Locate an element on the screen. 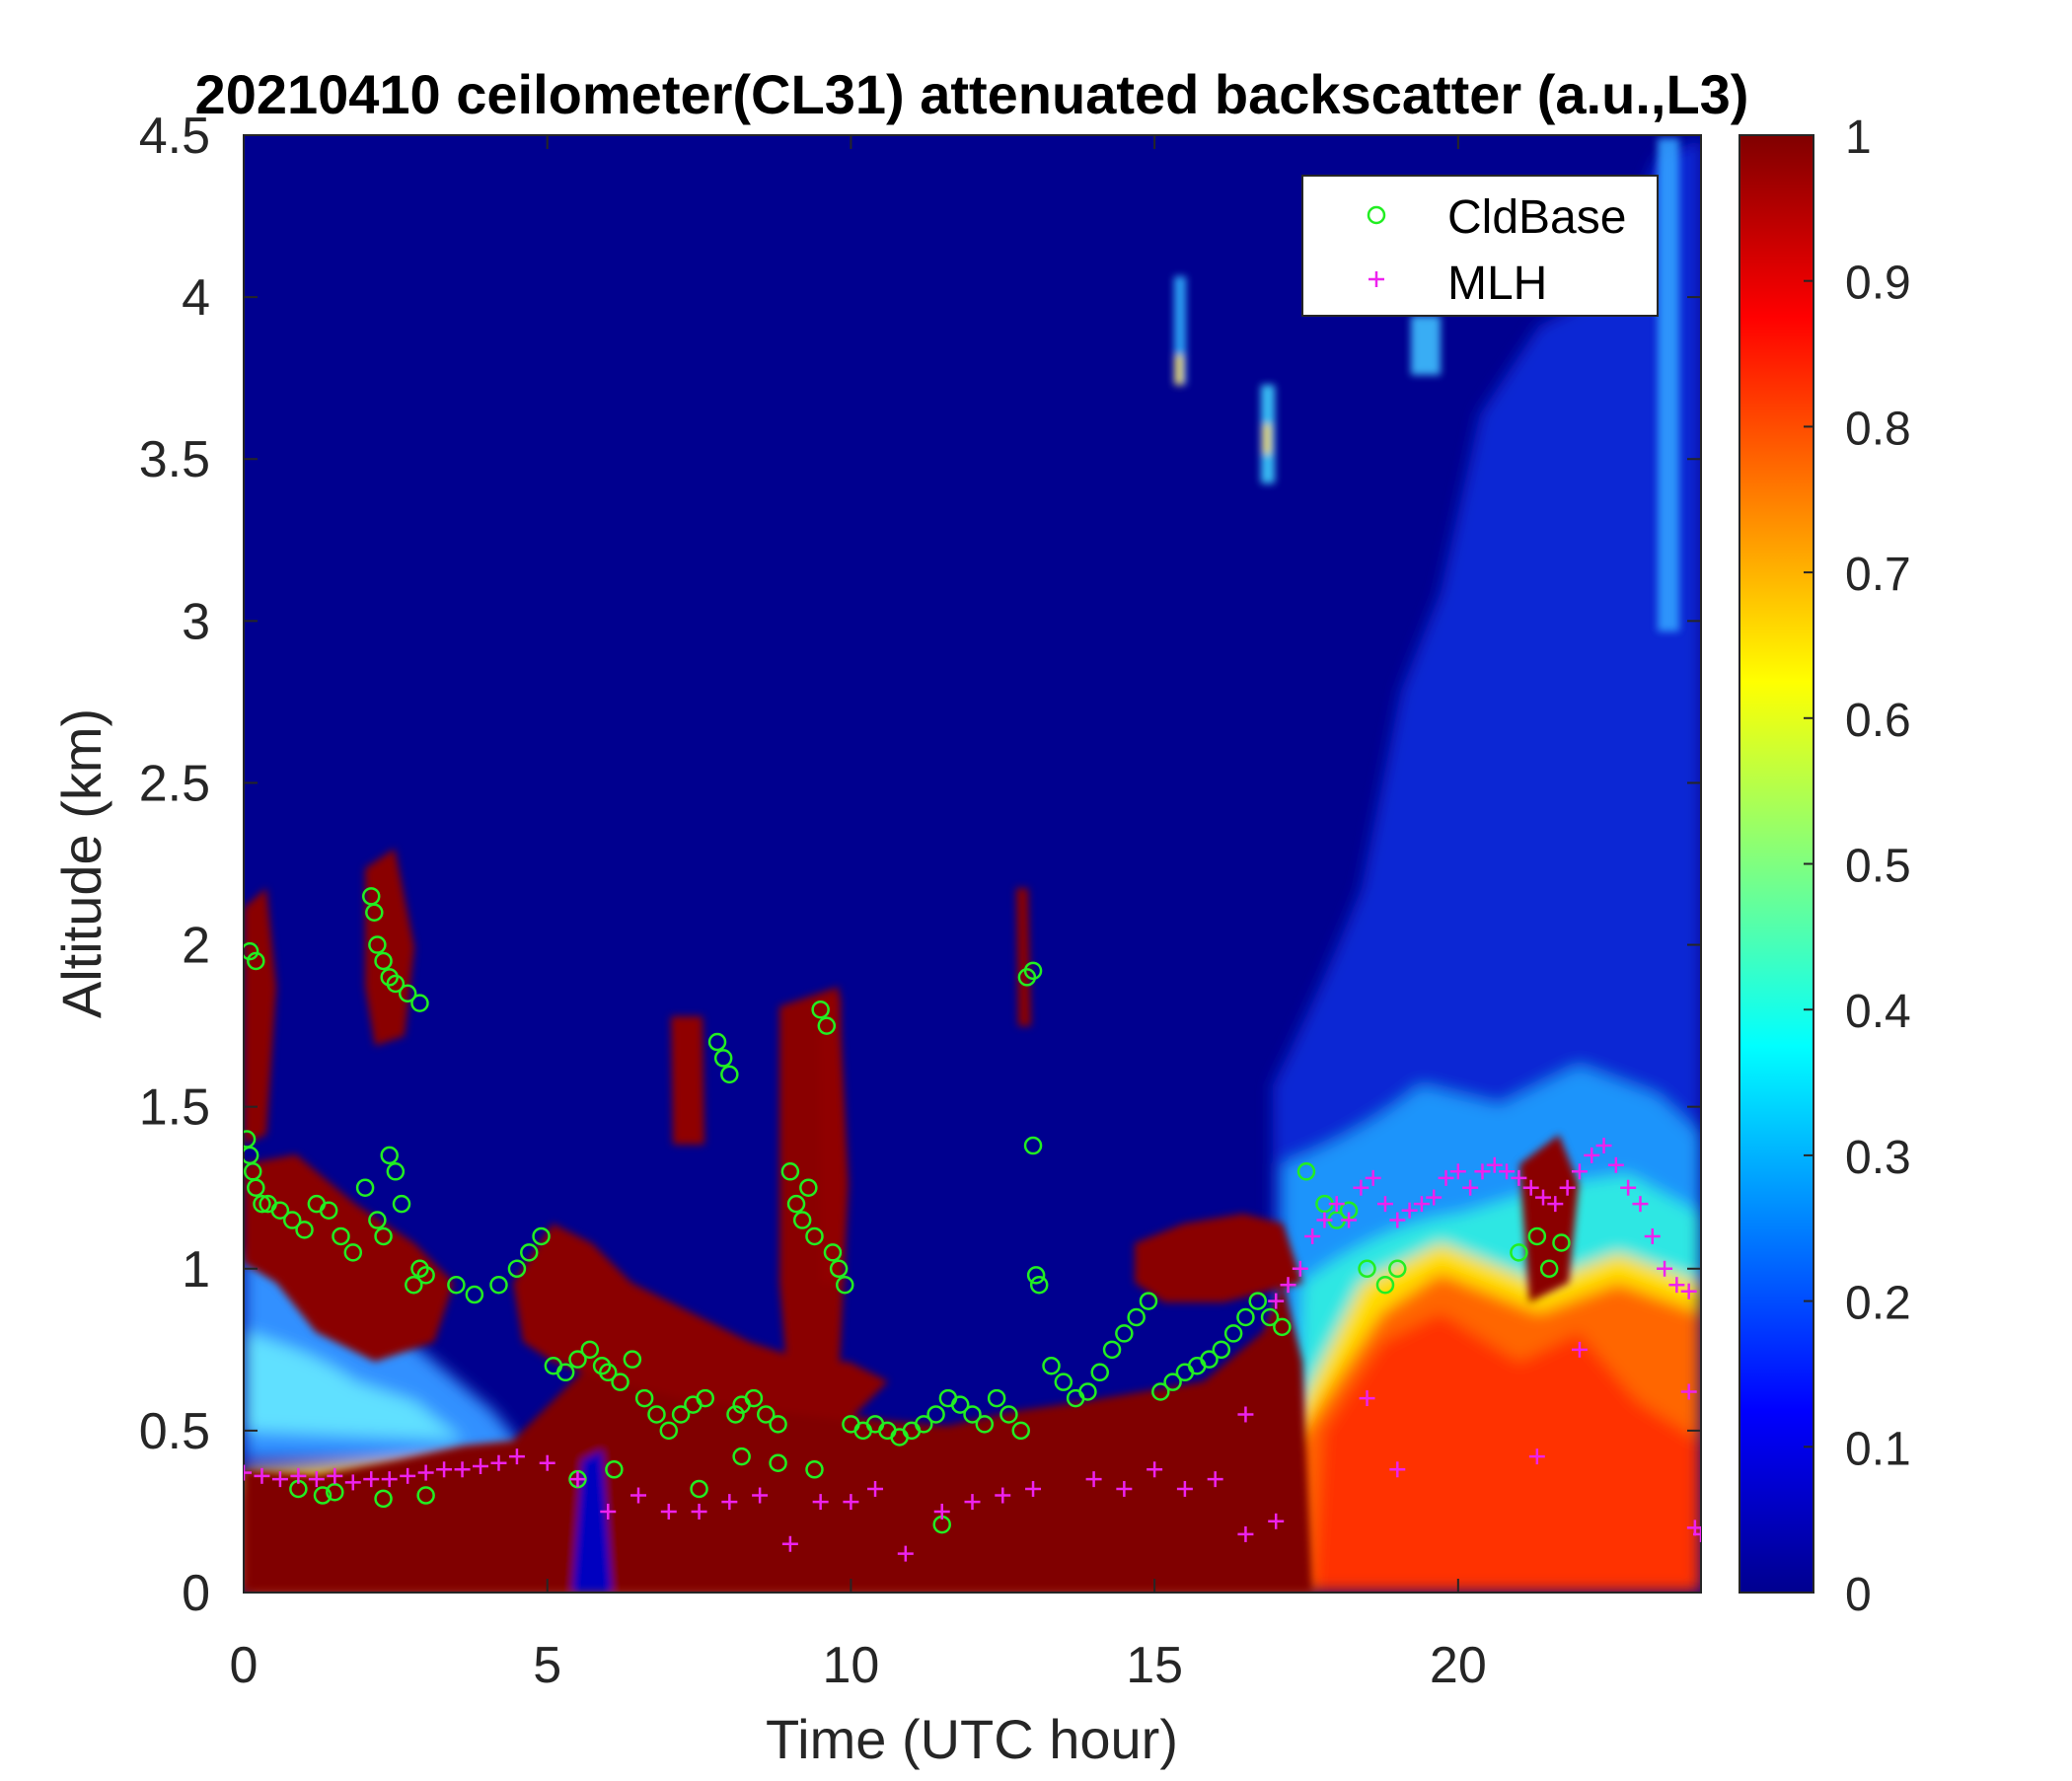  cloud-darkred-7h is located at coordinates (688, 1080).